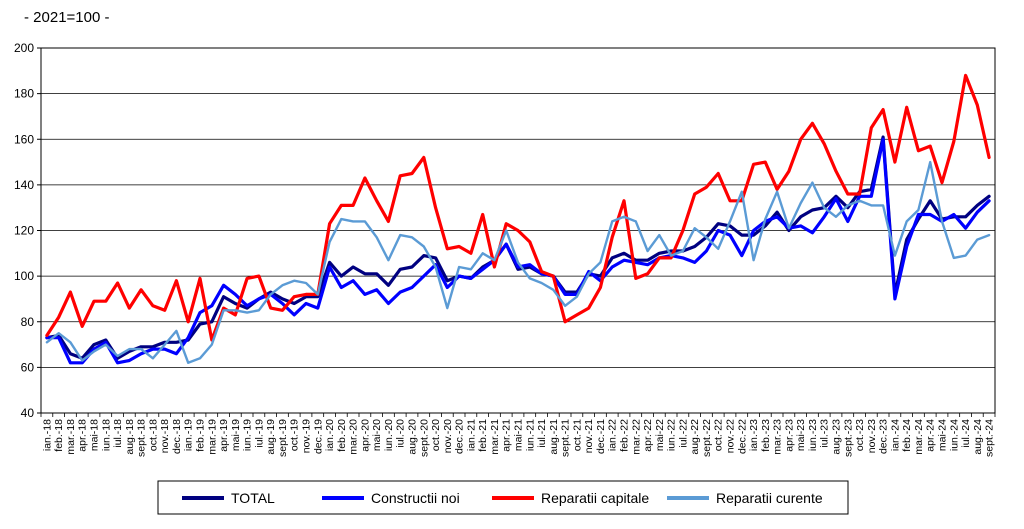  What do you see at coordinates (778, 437) in the screenshot?
I see `x-tick-label: mar.-23` at bounding box center [778, 437].